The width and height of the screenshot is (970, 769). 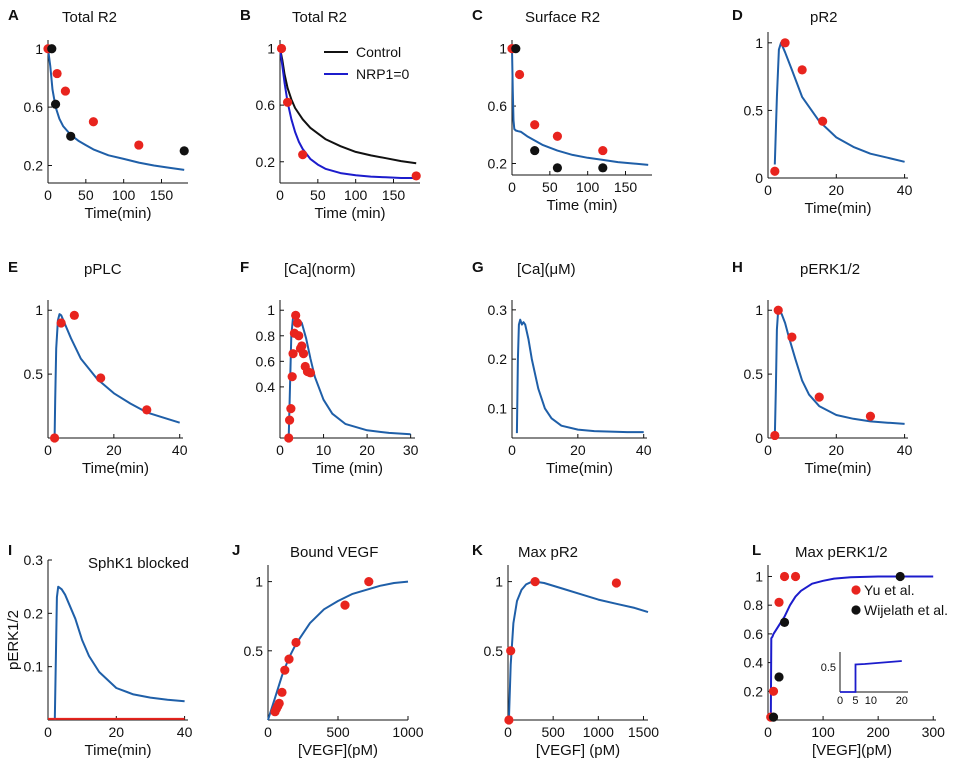 What do you see at coordinates (828, 668) in the screenshot?
I see `inset-y-tick-label: 0.5` at bounding box center [828, 668].